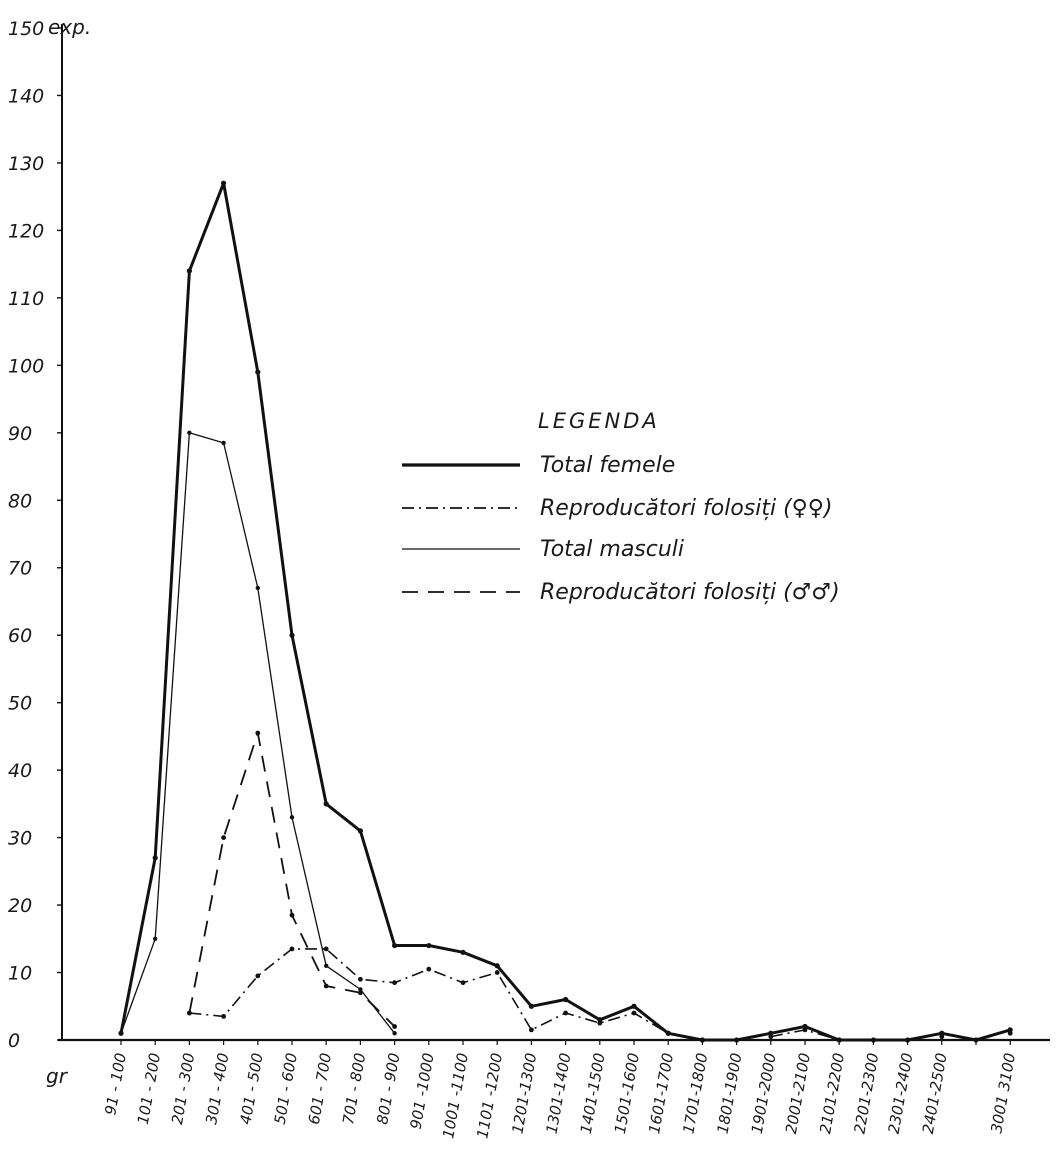 The height and width of the screenshot is (1159, 1056). Describe the element at coordinates (661, 1094) in the screenshot. I see `x-tick-label: 1601-1700` at that location.